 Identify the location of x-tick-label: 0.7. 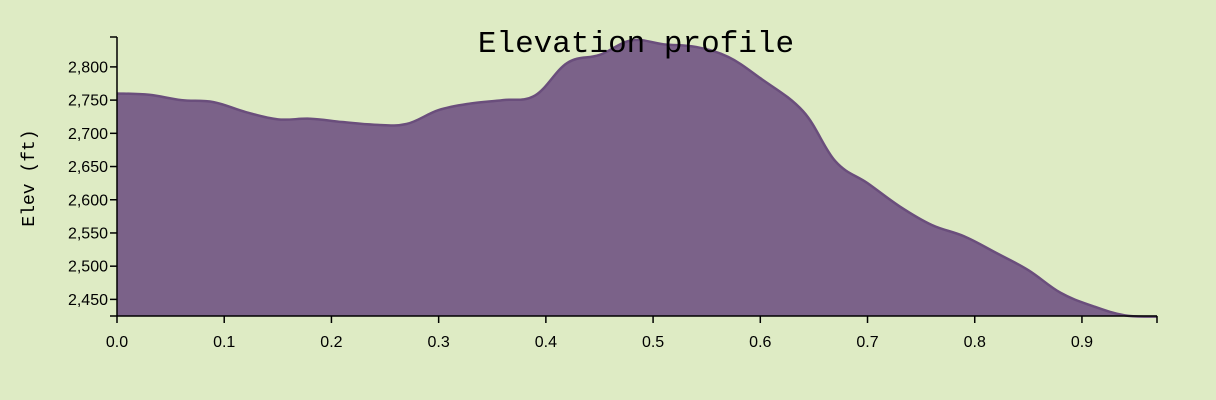
(867, 342).